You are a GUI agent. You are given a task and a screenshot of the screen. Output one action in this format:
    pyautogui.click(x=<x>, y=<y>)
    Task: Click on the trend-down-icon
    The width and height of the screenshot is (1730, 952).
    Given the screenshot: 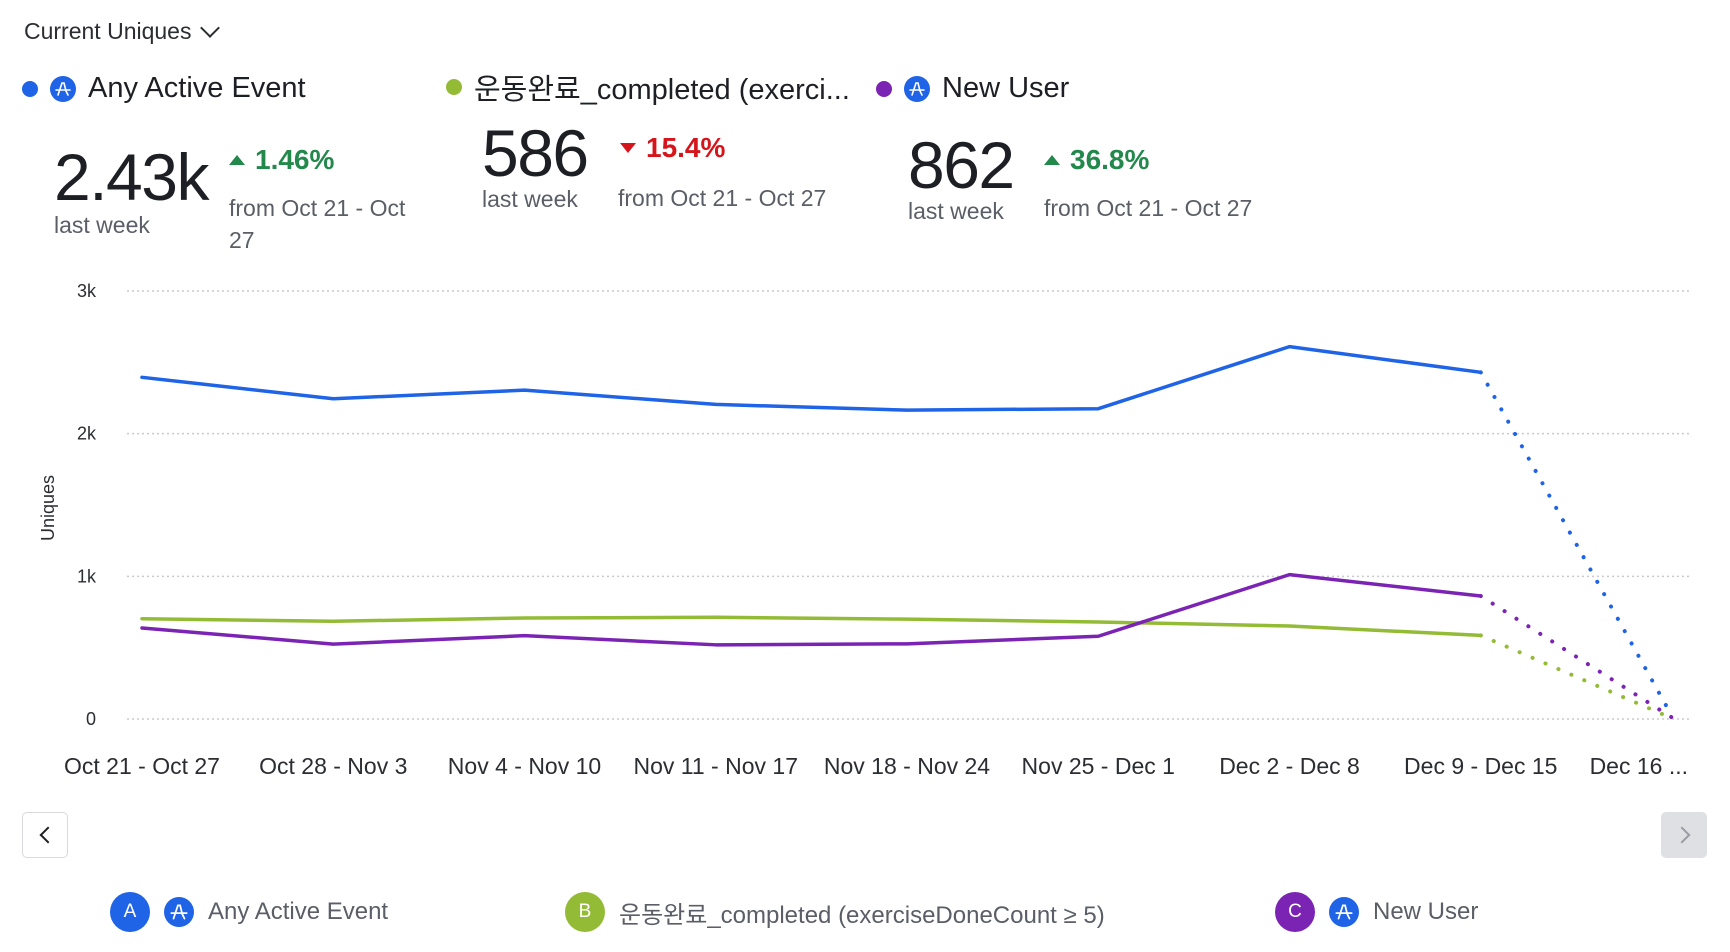 What is the action you would take?
    pyautogui.click(x=628, y=148)
    